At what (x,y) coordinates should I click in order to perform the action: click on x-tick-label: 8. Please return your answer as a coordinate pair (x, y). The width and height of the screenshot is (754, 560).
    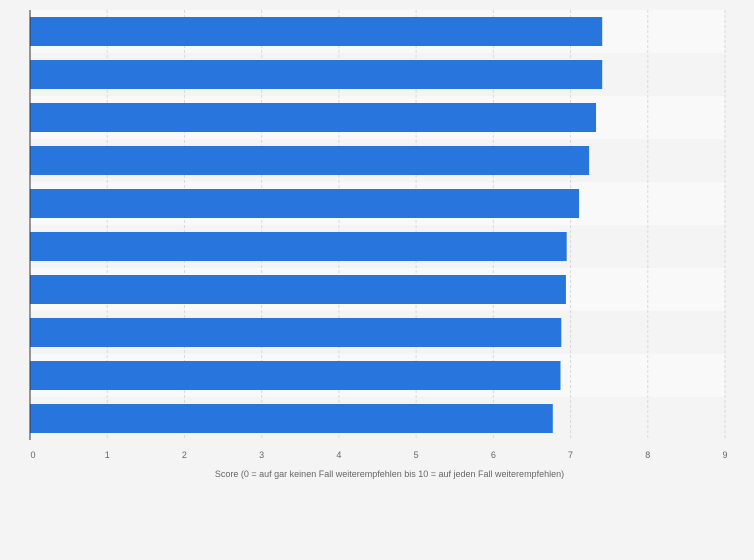
    Looking at the image, I should click on (647, 455).